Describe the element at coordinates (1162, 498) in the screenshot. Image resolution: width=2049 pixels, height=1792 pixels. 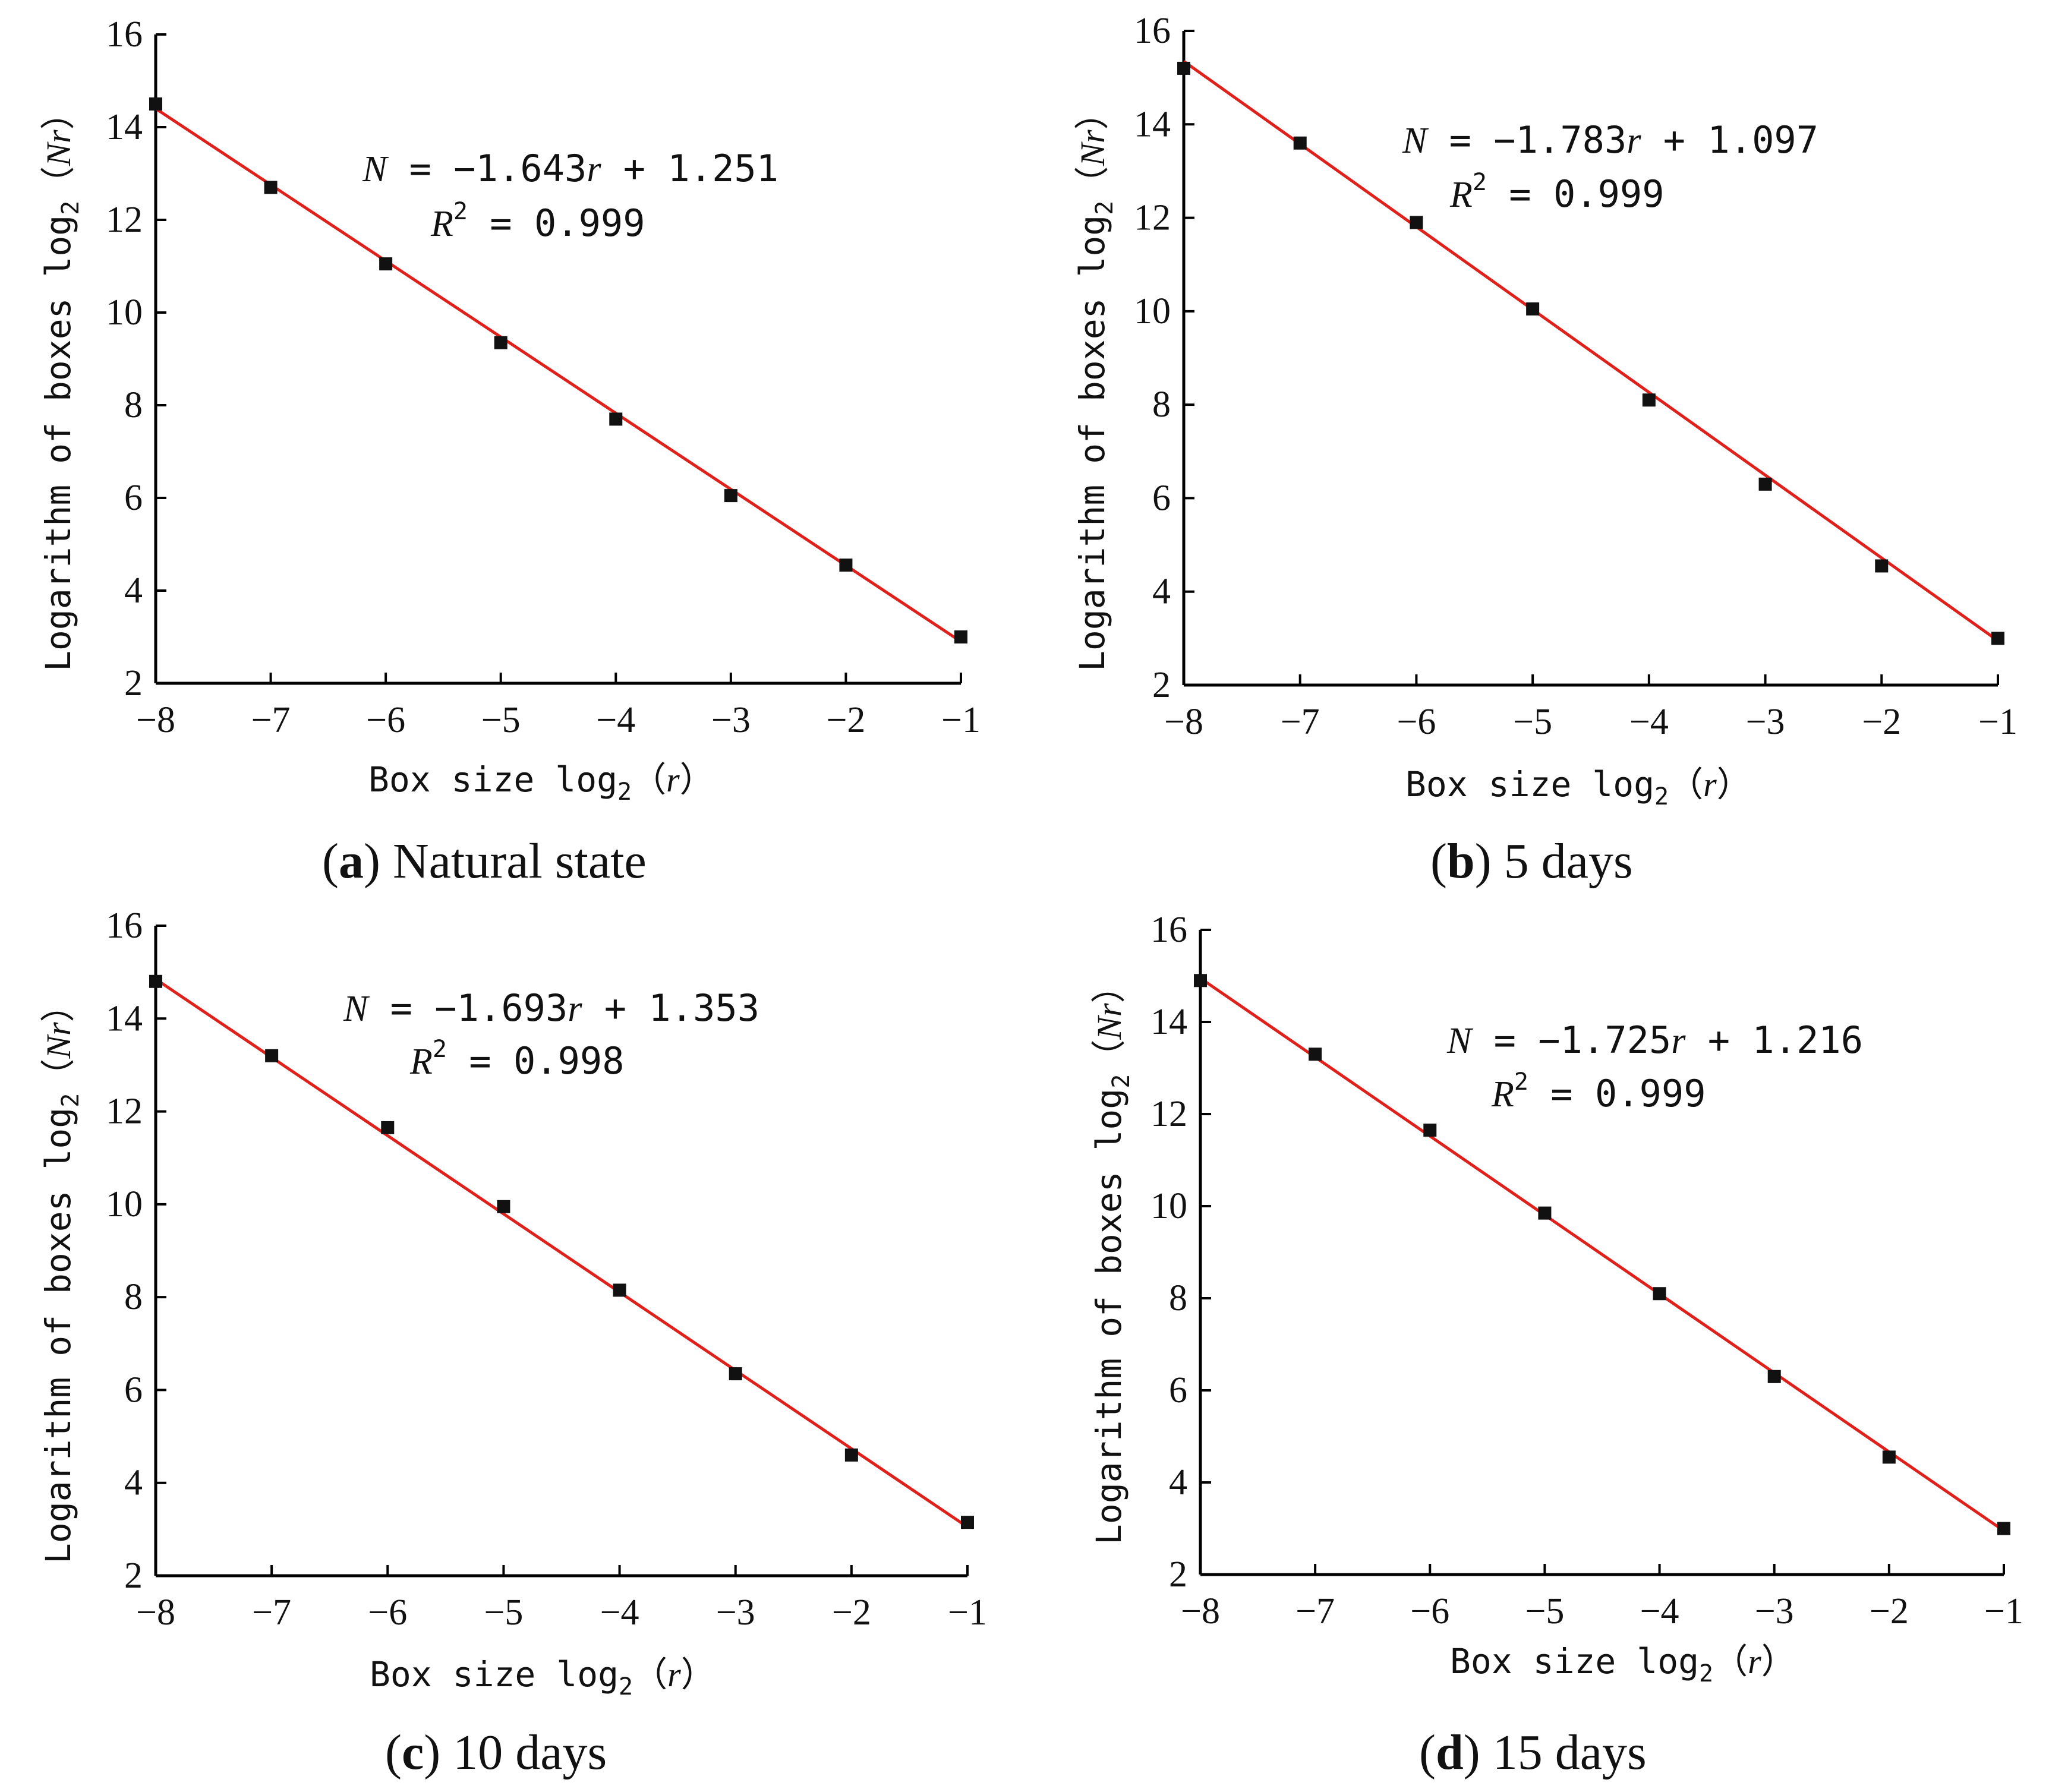
I see `y-tick-label-b: 6` at that location.